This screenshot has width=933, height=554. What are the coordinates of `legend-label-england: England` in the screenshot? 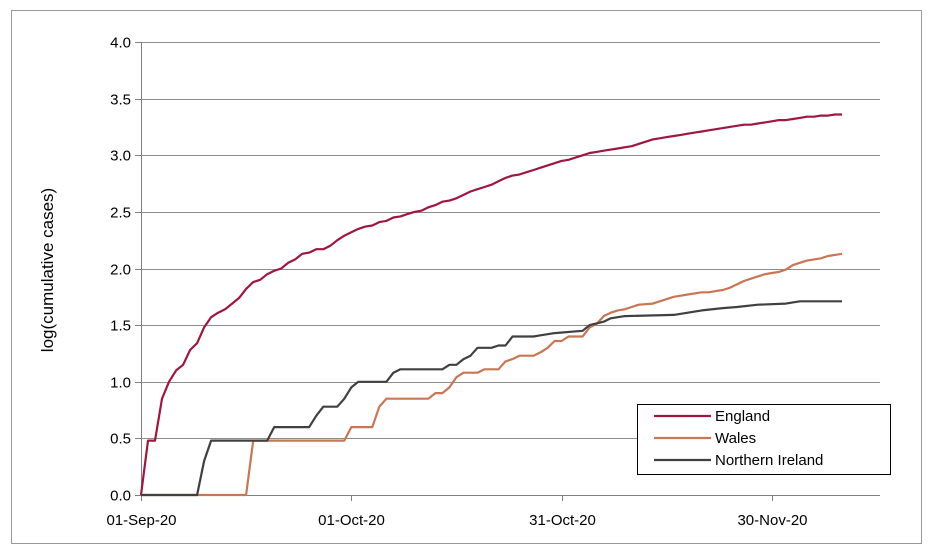 It's located at (742, 416).